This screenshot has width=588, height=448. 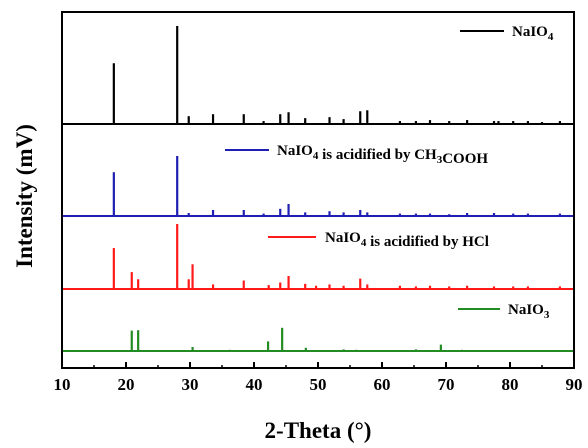 What do you see at coordinates (427, 242) in the screenshot?
I see `legend-text-part: is acidified by HCl` at bounding box center [427, 242].